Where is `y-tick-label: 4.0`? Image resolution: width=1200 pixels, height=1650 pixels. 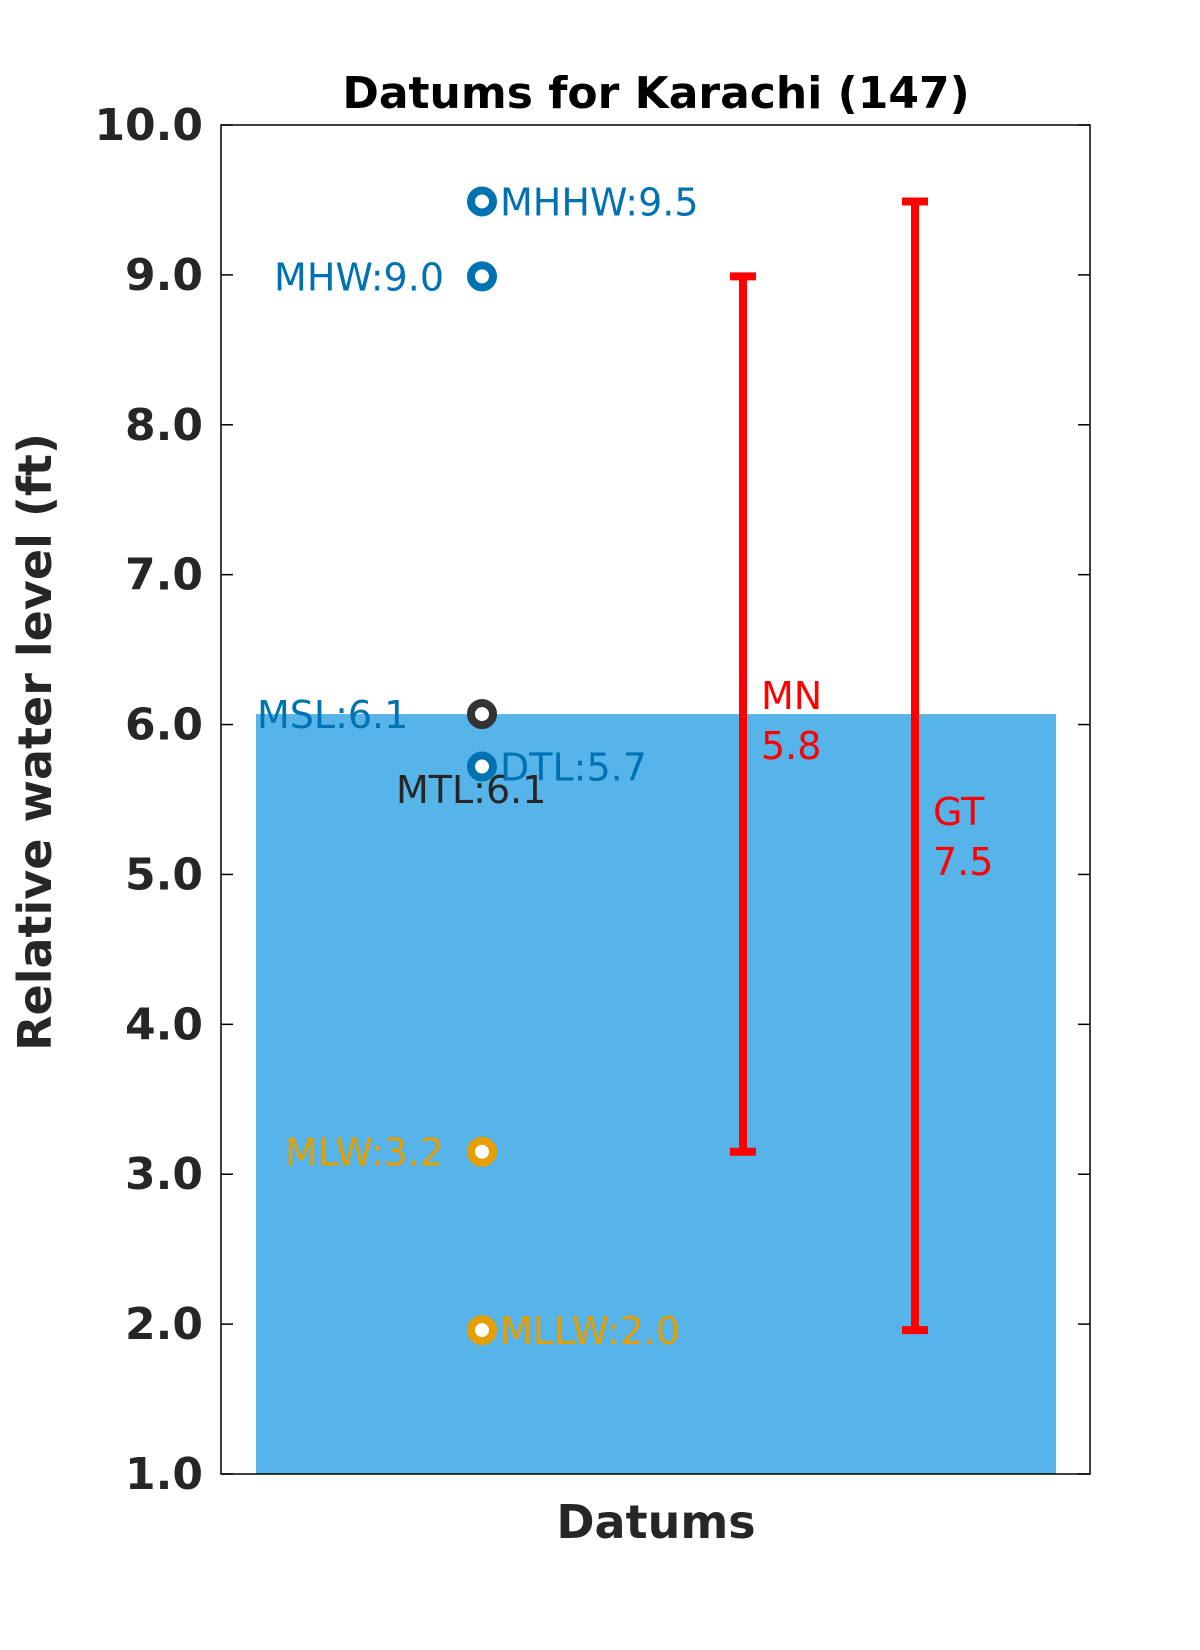 y-tick-label: 4.0 is located at coordinates (164, 1024).